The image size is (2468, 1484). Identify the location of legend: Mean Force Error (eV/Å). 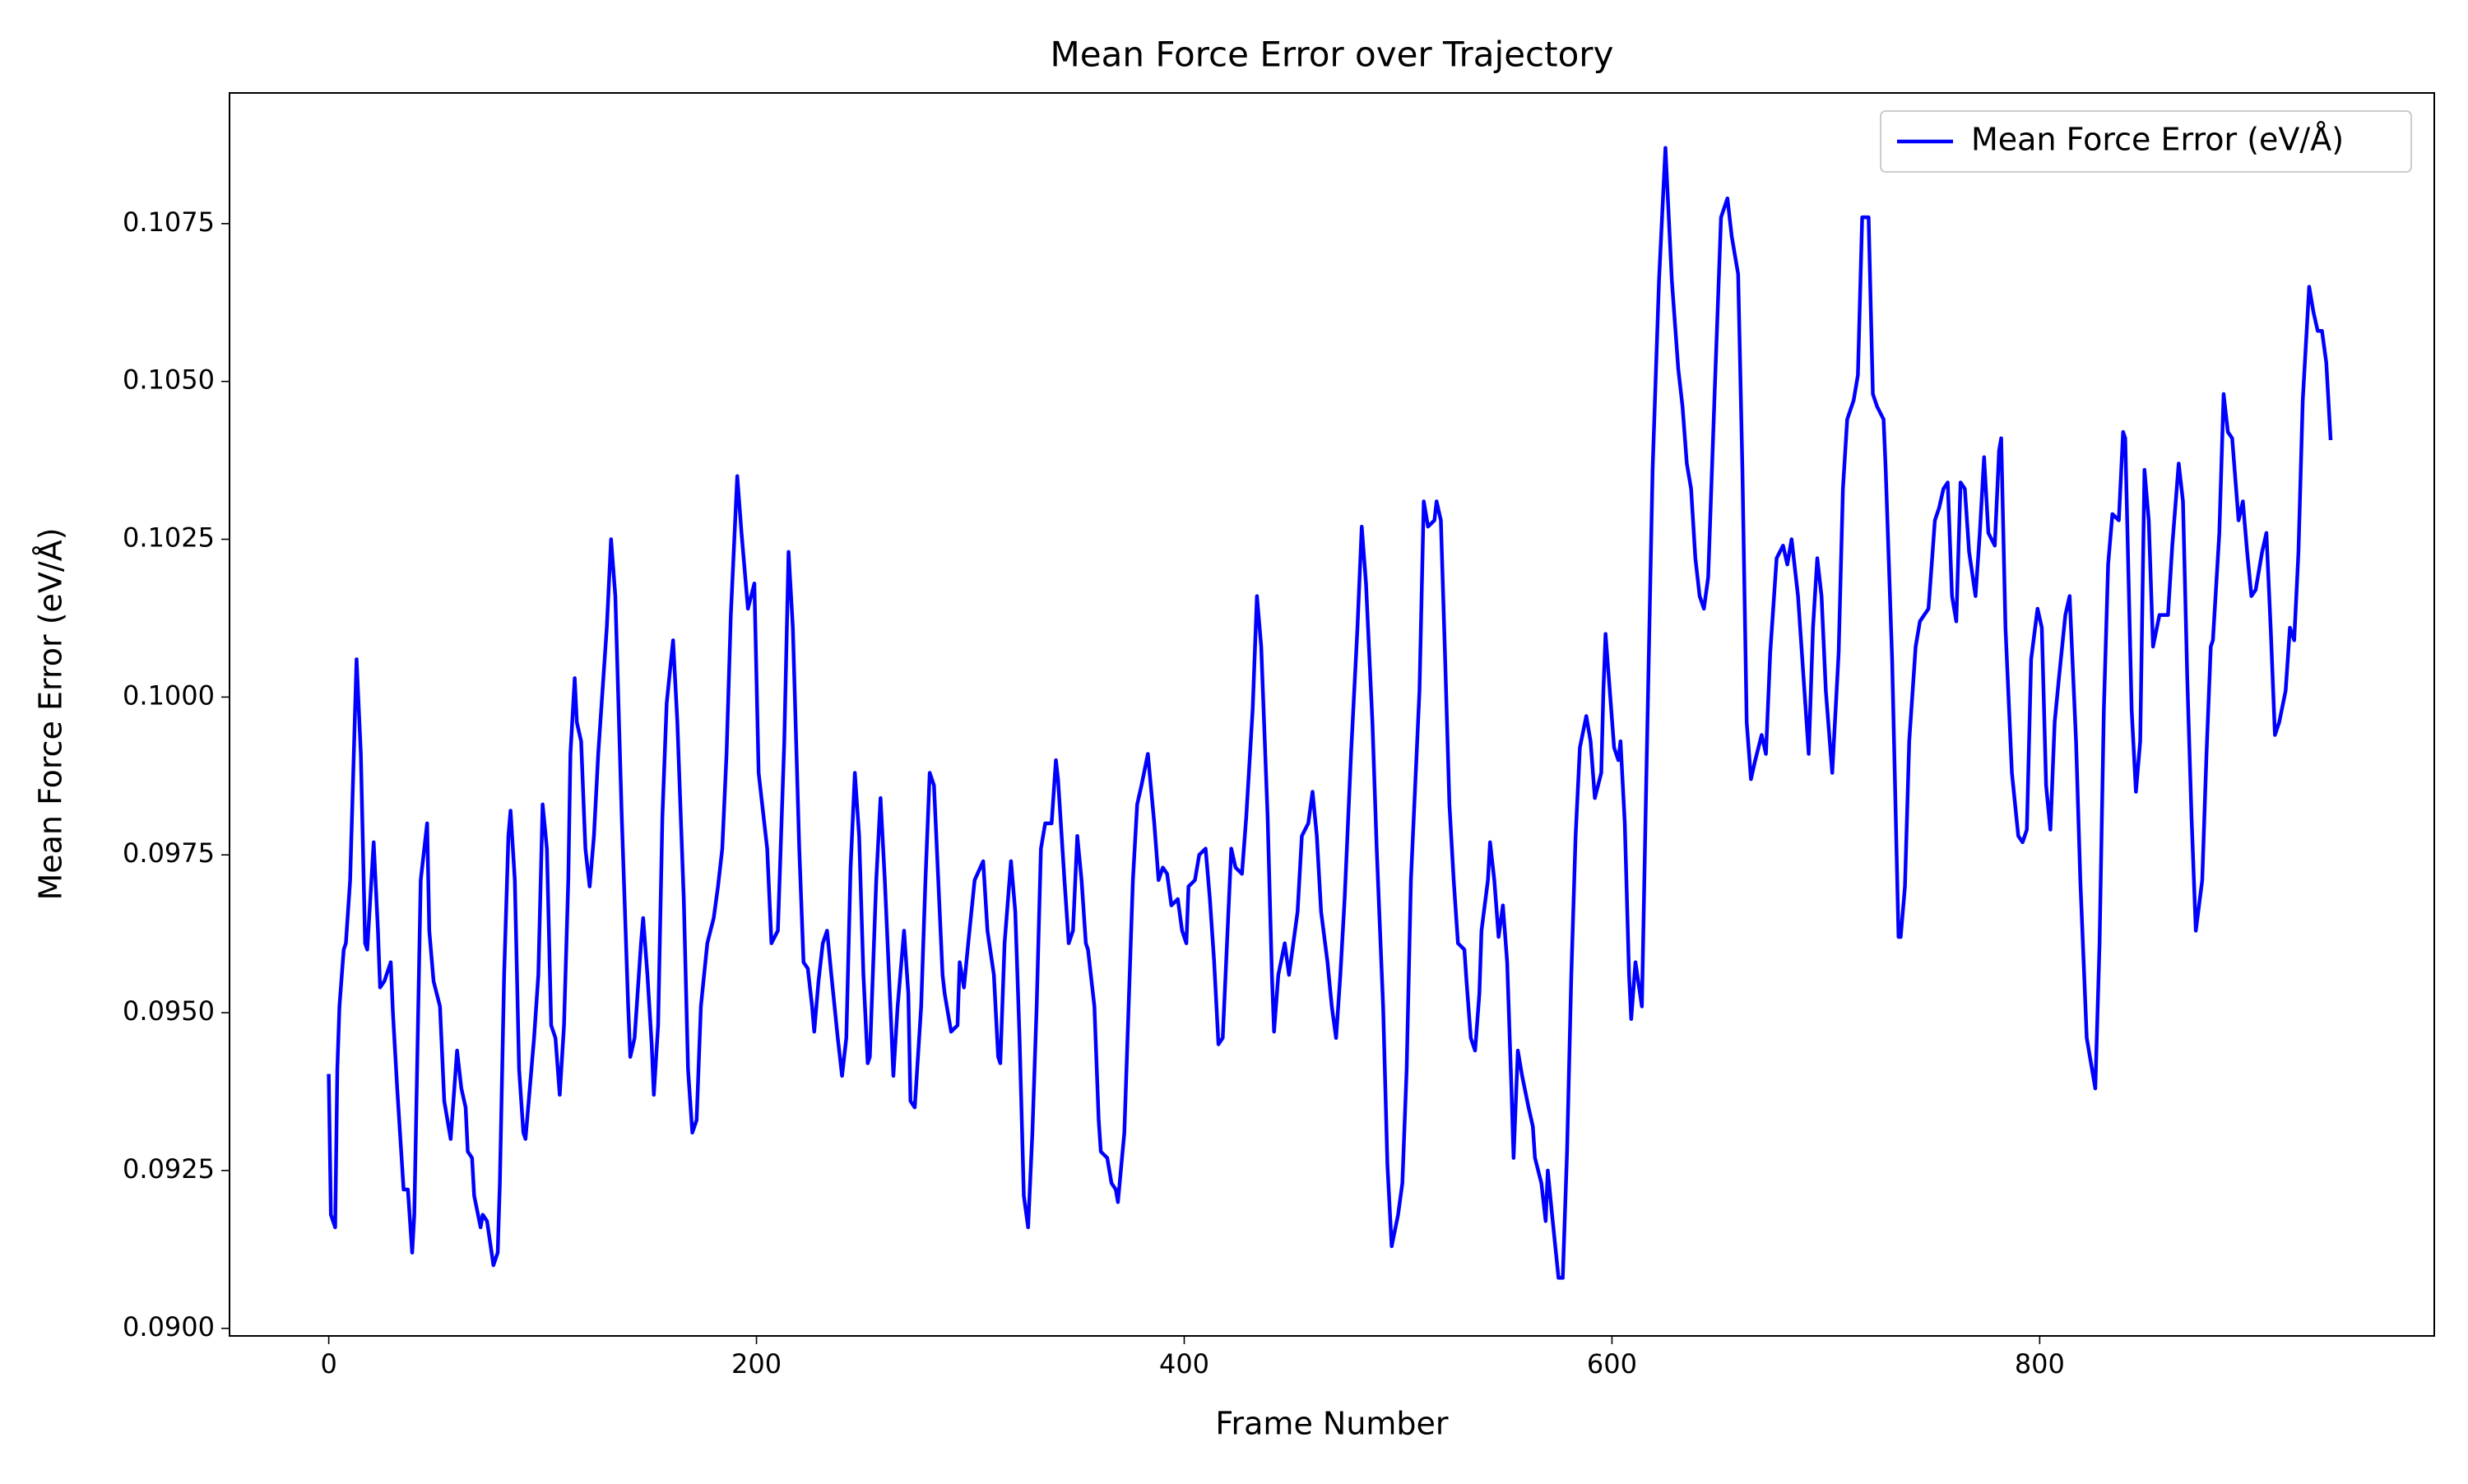
(2146, 141).